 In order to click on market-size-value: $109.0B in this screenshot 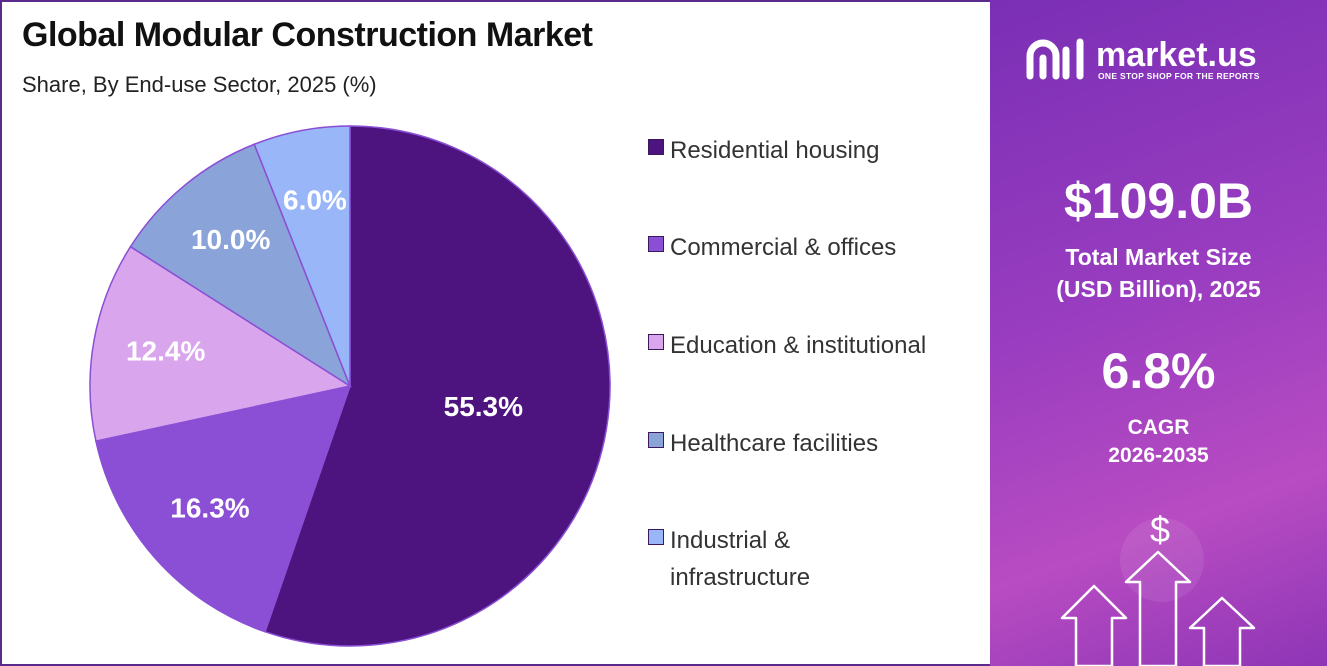, I will do `click(1158, 201)`.